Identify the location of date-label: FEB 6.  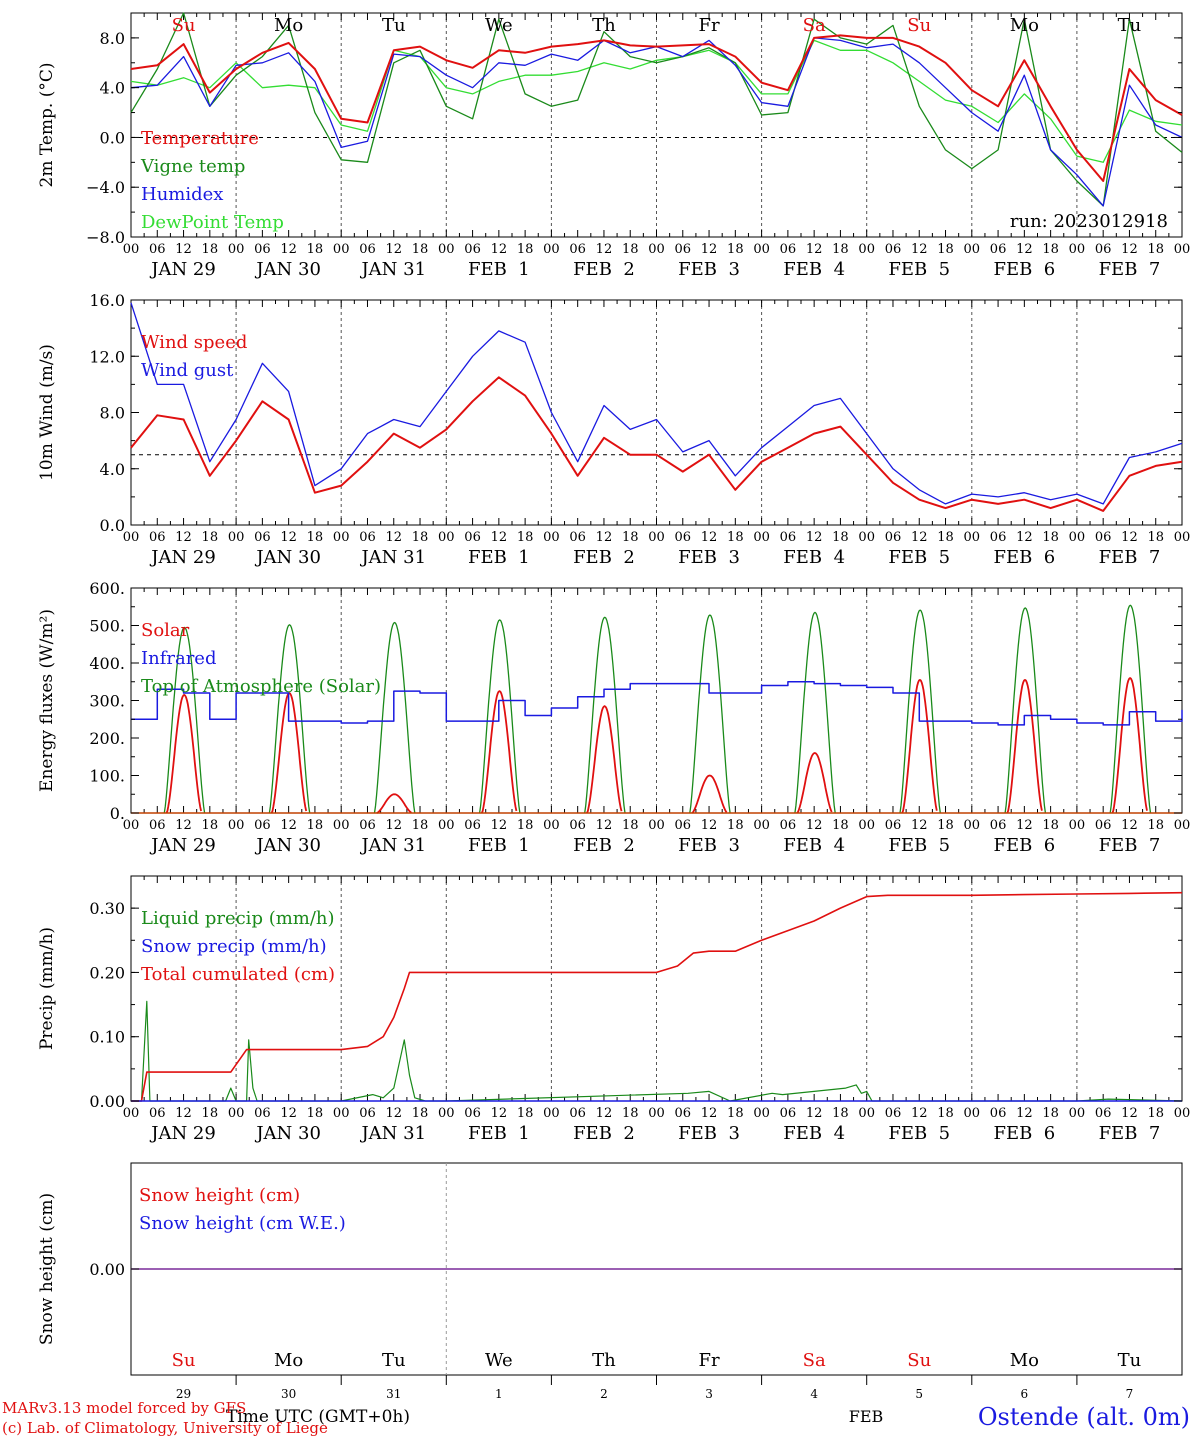
(1024, 845).